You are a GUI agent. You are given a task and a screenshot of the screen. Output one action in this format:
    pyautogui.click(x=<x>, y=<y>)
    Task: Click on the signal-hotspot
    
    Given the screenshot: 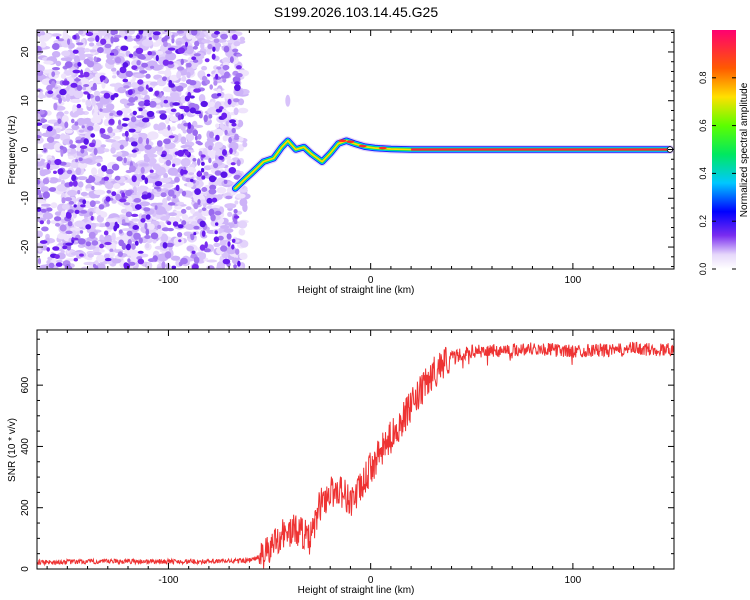 What is the action you would take?
    pyautogui.click(x=342, y=140)
    